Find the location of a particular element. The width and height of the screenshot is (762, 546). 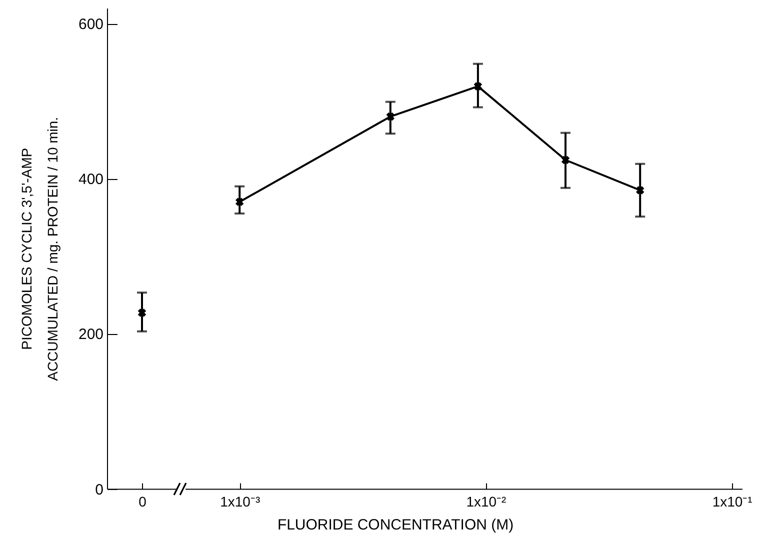

x-tick-label: 0 is located at coordinates (142, 501).